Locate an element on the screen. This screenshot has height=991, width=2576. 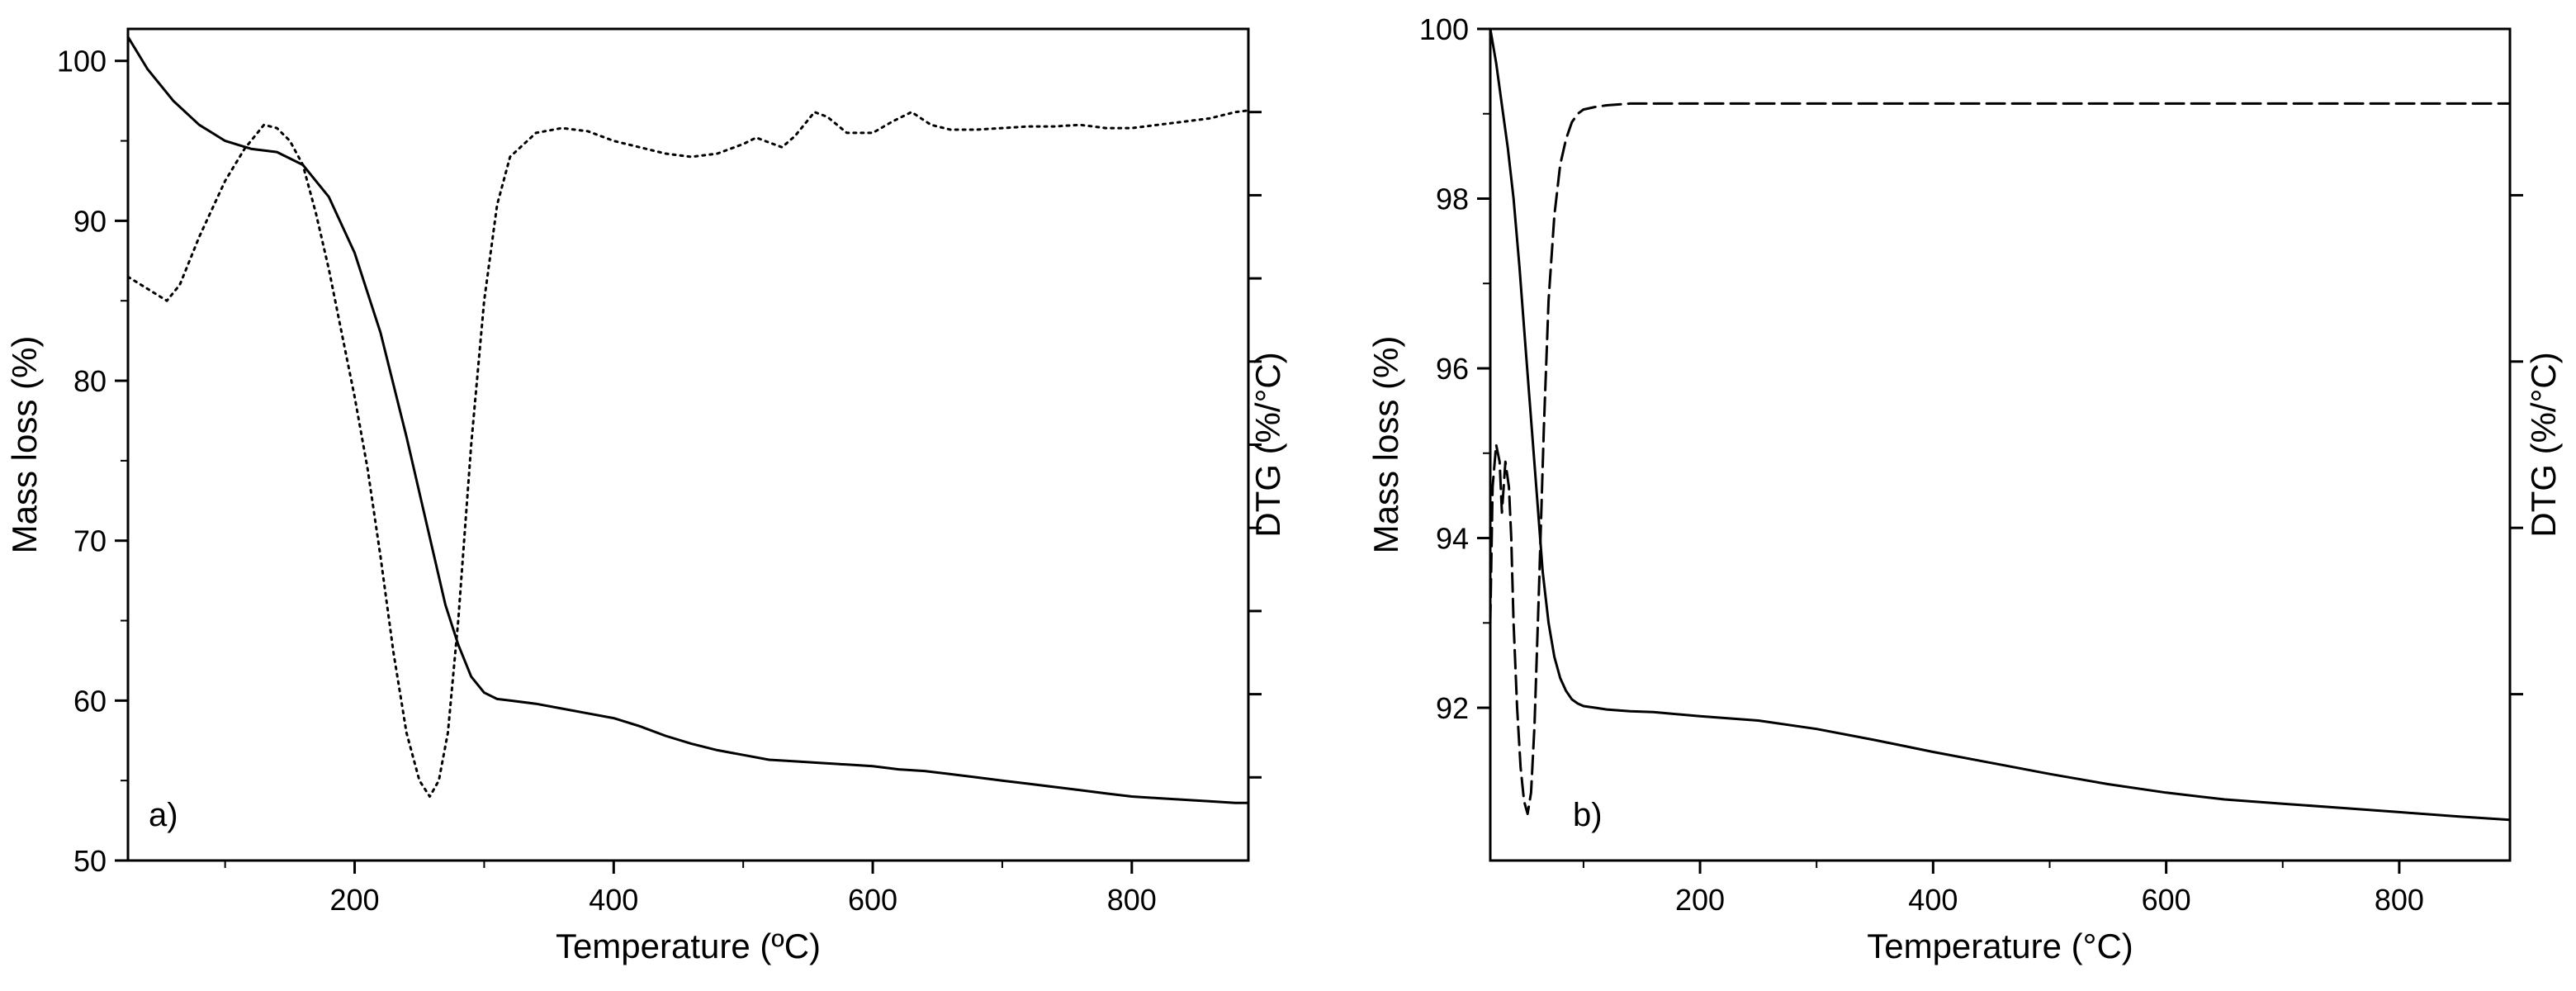
x-axis-title: Temperature (°C) is located at coordinates (2000, 946).